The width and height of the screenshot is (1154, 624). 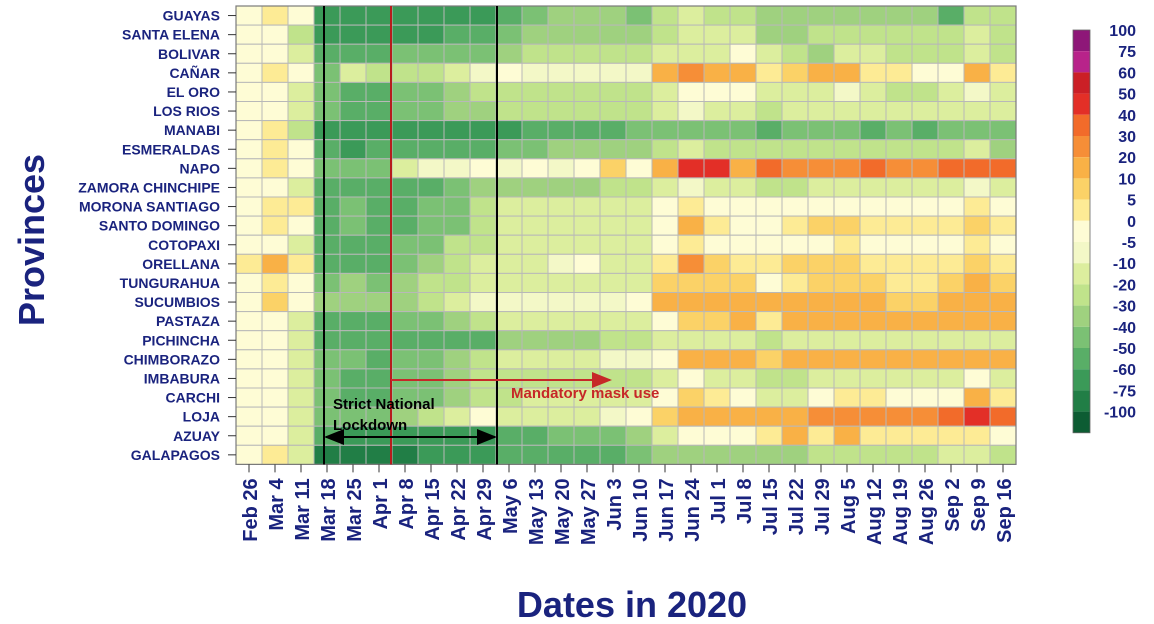 What do you see at coordinates (615, 504) in the screenshot?
I see `date-label: Jun 3` at bounding box center [615, 504].